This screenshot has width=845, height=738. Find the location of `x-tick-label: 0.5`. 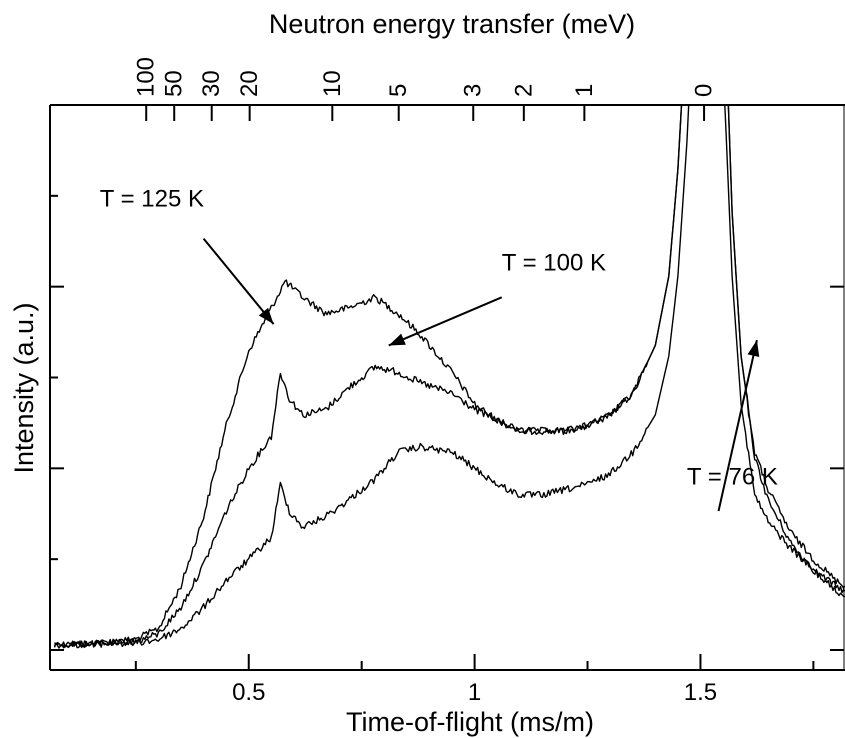

x-tick-label: 0.5 is located at coordinates (248, 692).